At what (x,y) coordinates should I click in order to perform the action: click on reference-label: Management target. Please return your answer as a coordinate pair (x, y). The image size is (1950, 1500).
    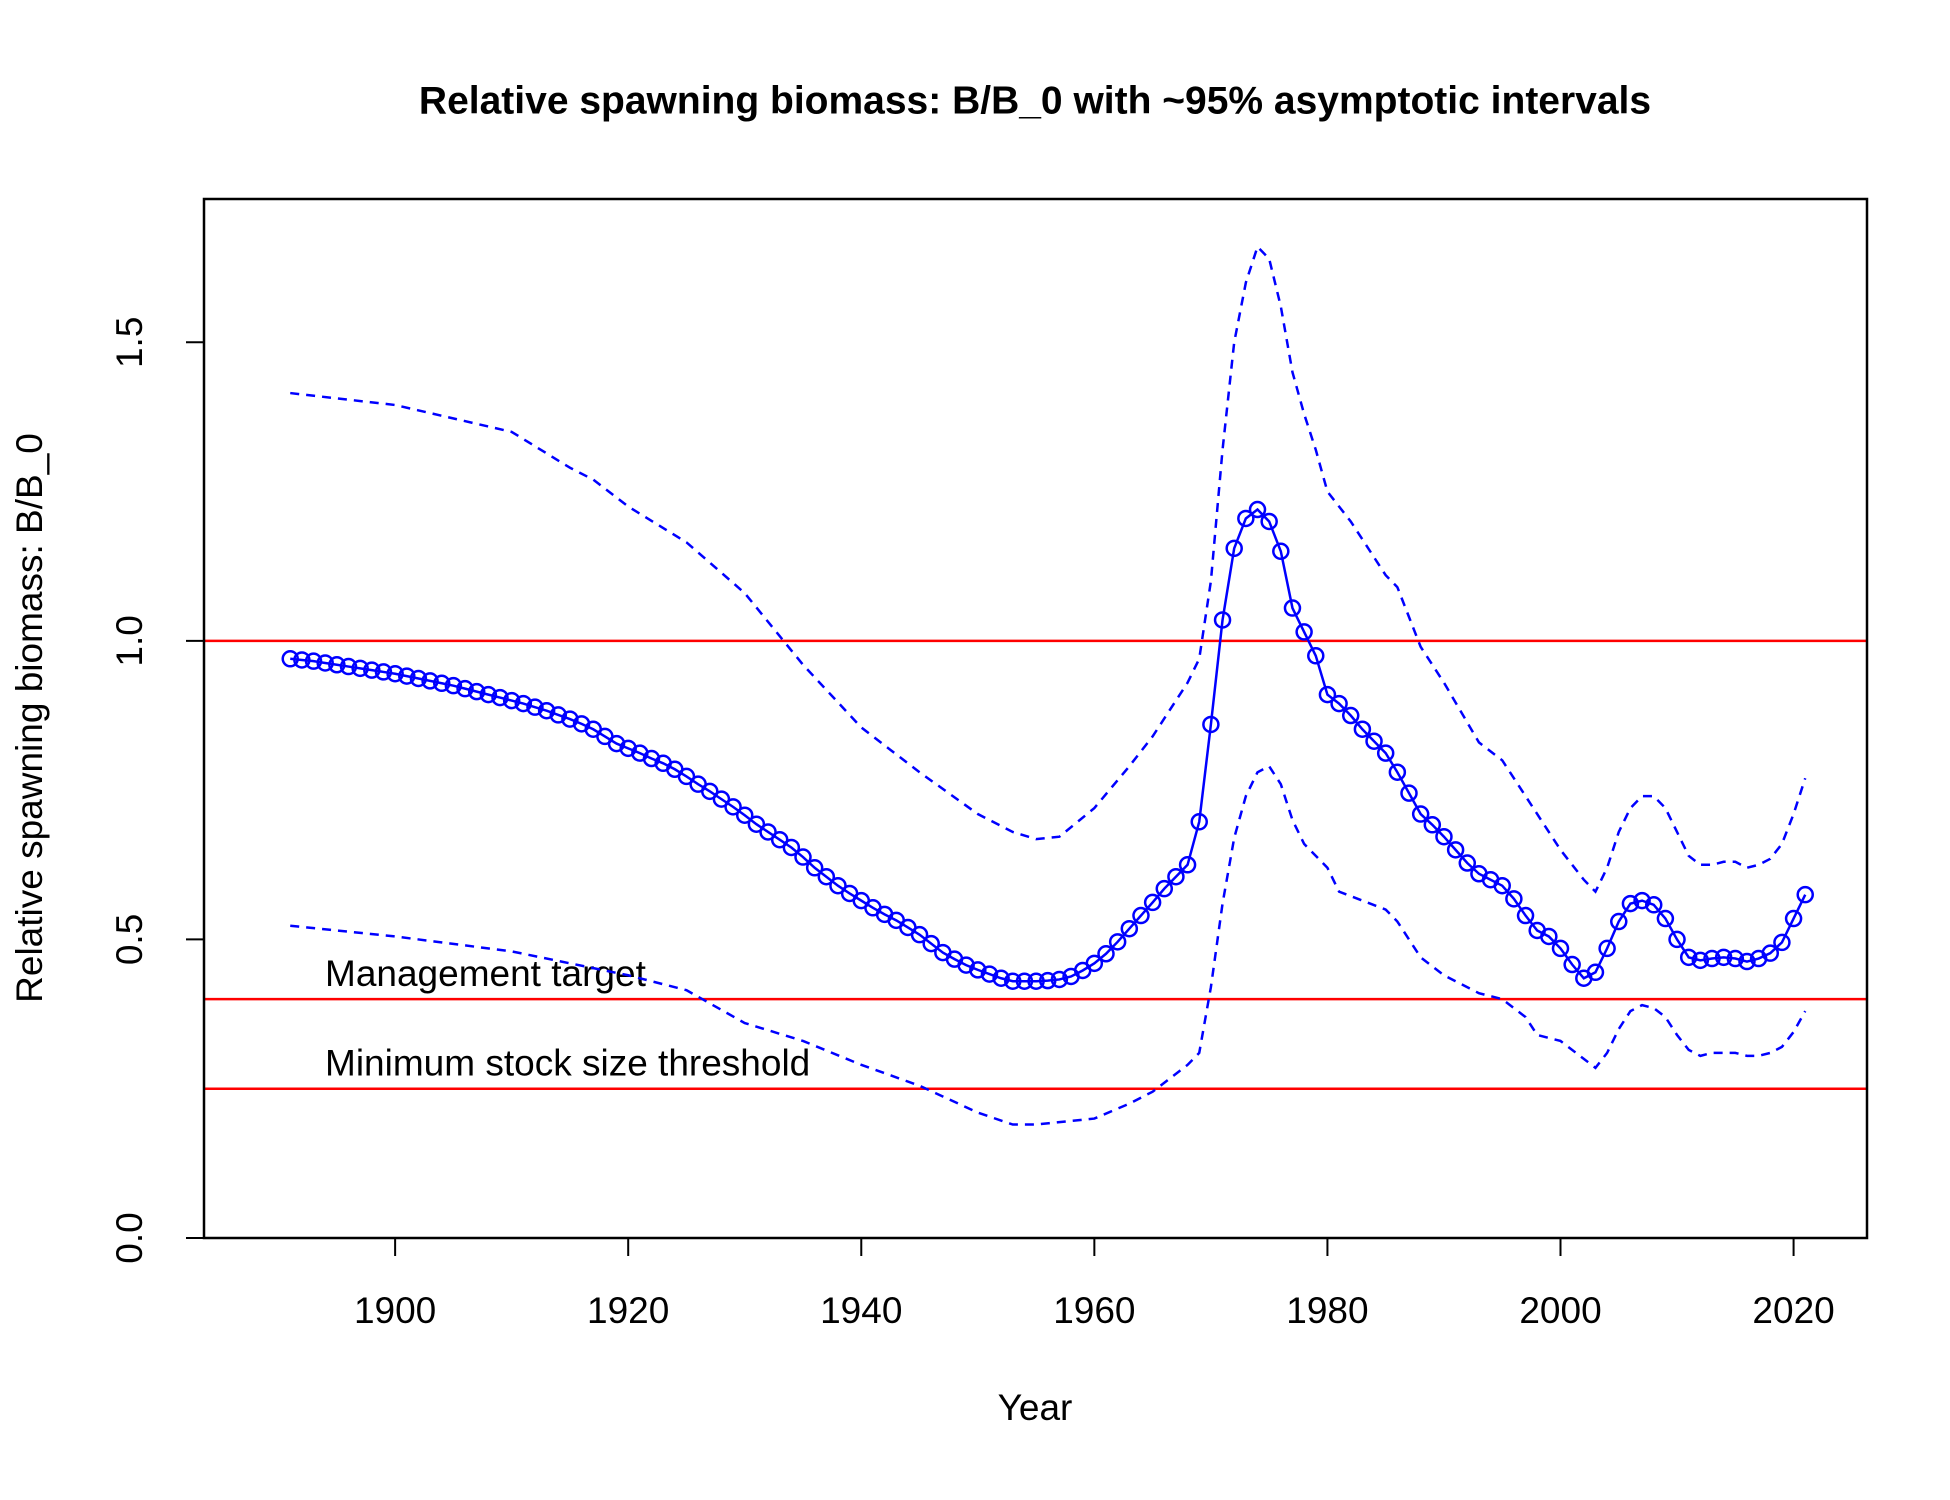
    Looking at the image, I should click on (486, 973).